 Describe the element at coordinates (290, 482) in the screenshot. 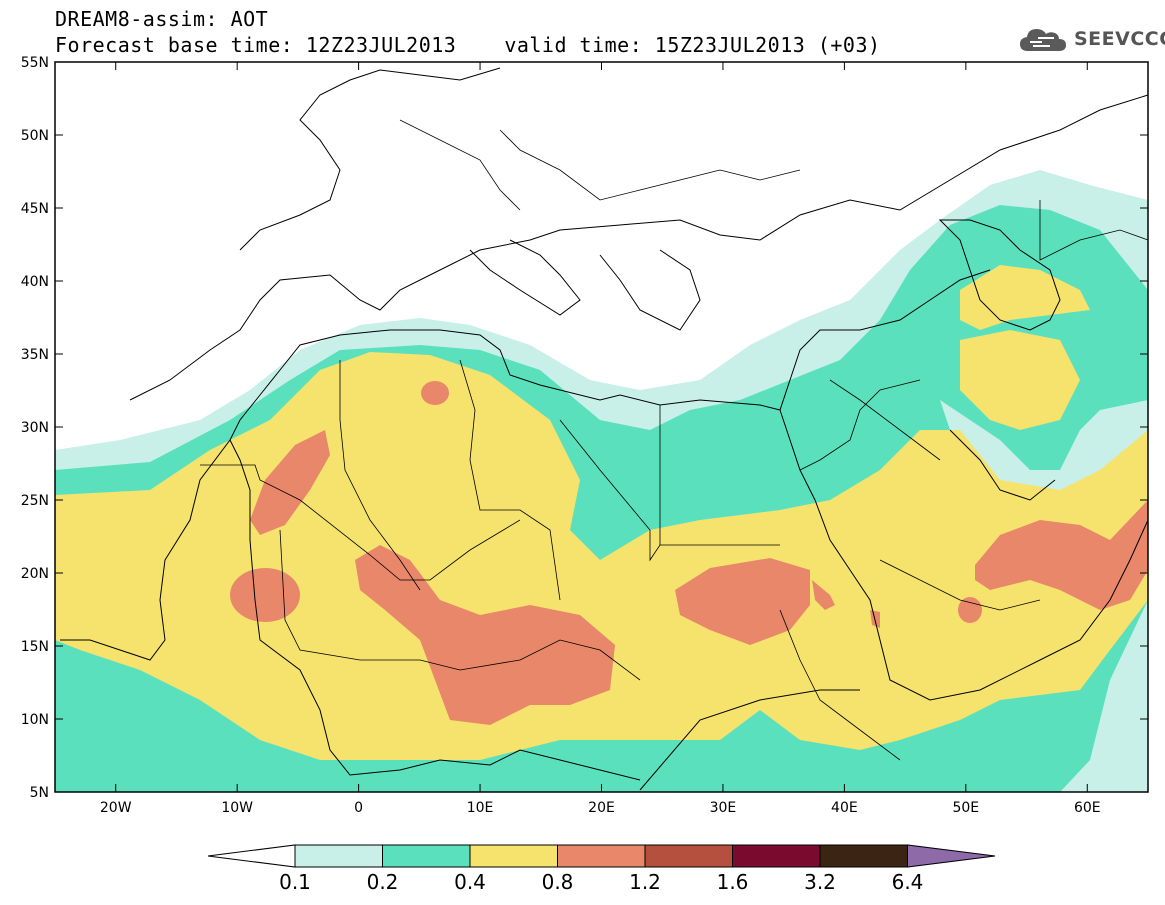

I see `aot-band-0-8-sahara-west` at that location.